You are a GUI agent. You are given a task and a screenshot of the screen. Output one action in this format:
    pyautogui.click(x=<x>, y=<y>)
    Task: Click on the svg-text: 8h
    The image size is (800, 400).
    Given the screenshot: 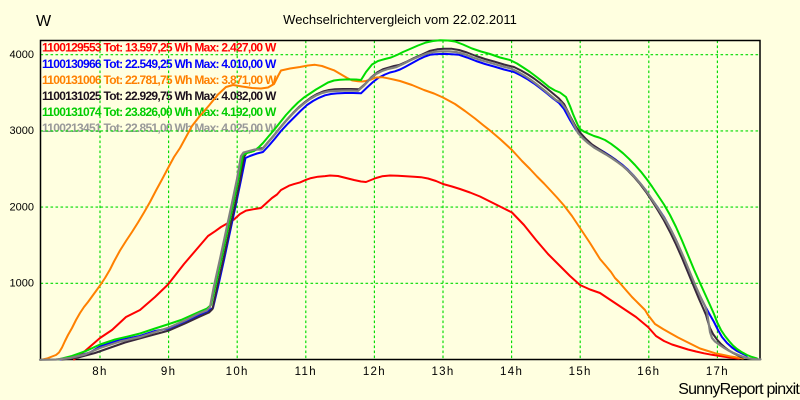 What is the action you would take?
    pyautogui.click(x=99, y=372)
    